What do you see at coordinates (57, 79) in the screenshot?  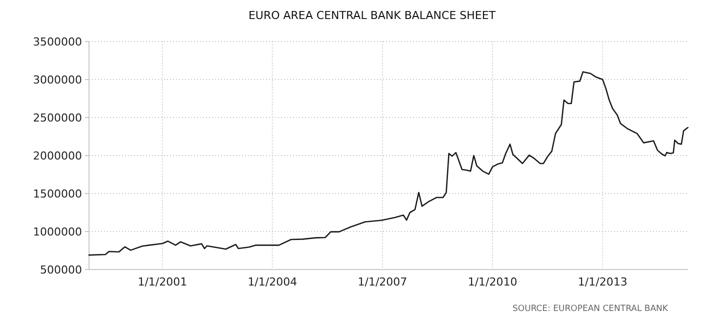 I see `y-tick-label: 3000000` at bounding box center [57, 79].